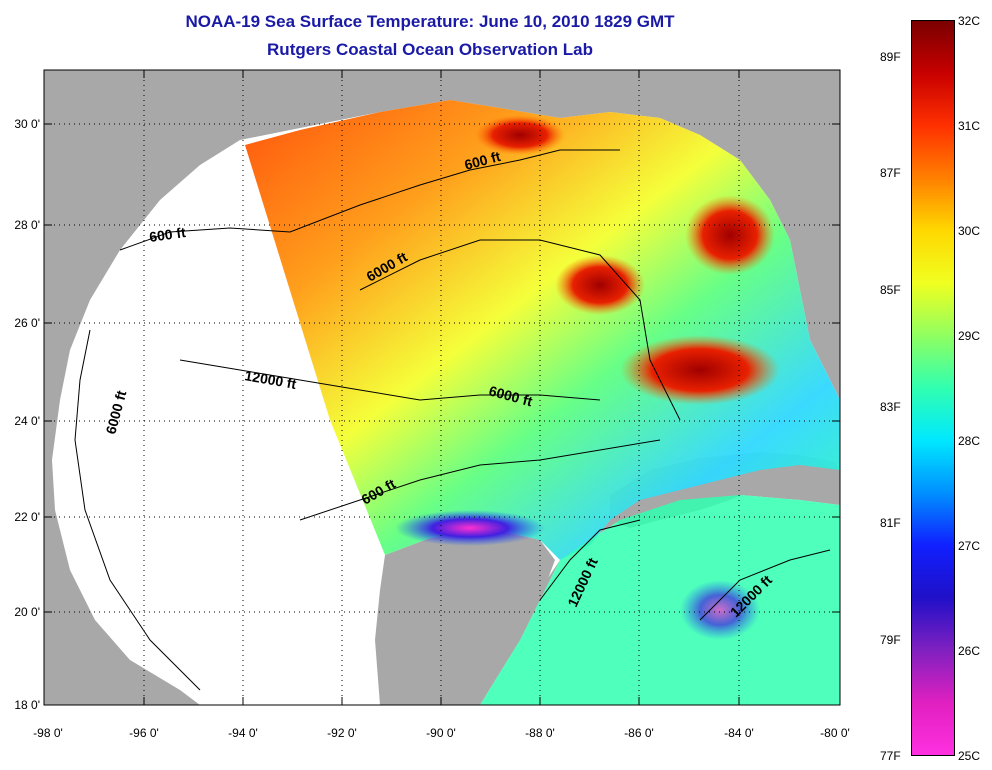 Image resolution: width=992 pixels, height=770 pixels. What do you see at coordinates (520, 330) in the screenshot?
I see `contour-6000ft-east` at bounding box center [520, 330].